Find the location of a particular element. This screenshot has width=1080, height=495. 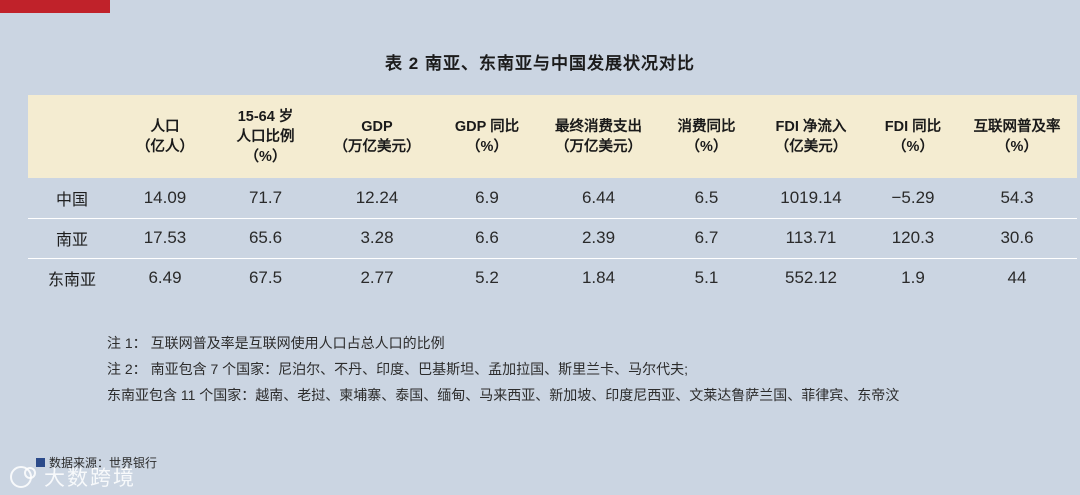

watermark-logo-icon is located at coordinates (23, 477).